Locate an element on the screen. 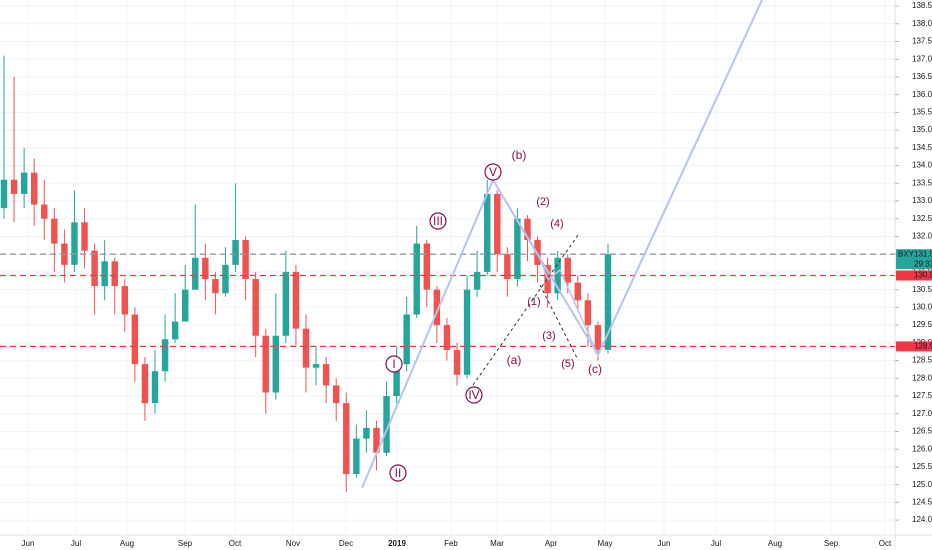  wave-label: II is located at coordinates (398, 473).